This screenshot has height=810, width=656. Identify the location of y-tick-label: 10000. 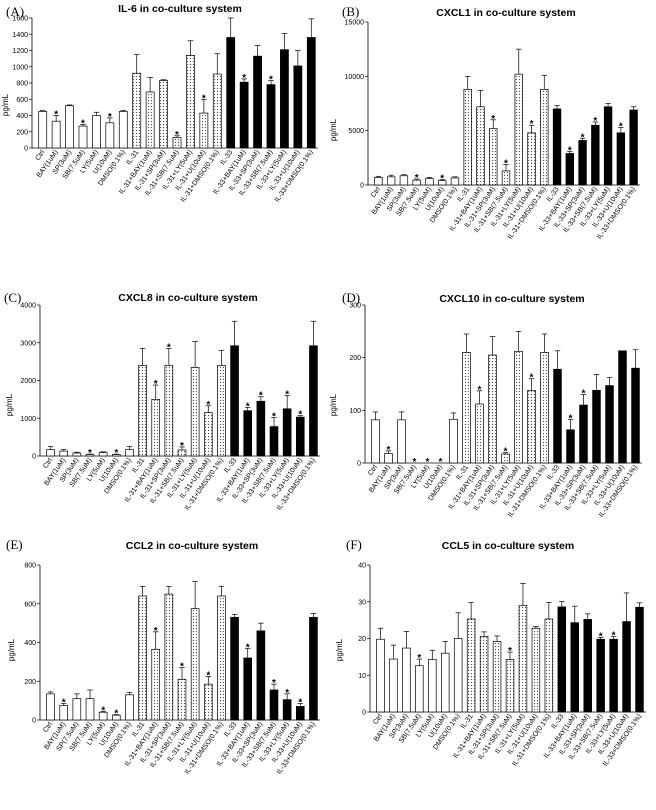
(355, 77).